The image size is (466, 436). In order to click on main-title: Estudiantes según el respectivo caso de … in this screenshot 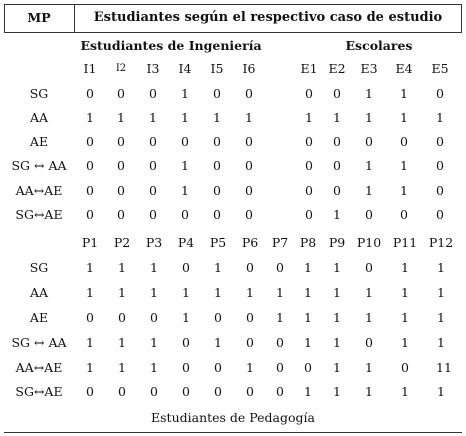, I will do `click(268, 17)`.